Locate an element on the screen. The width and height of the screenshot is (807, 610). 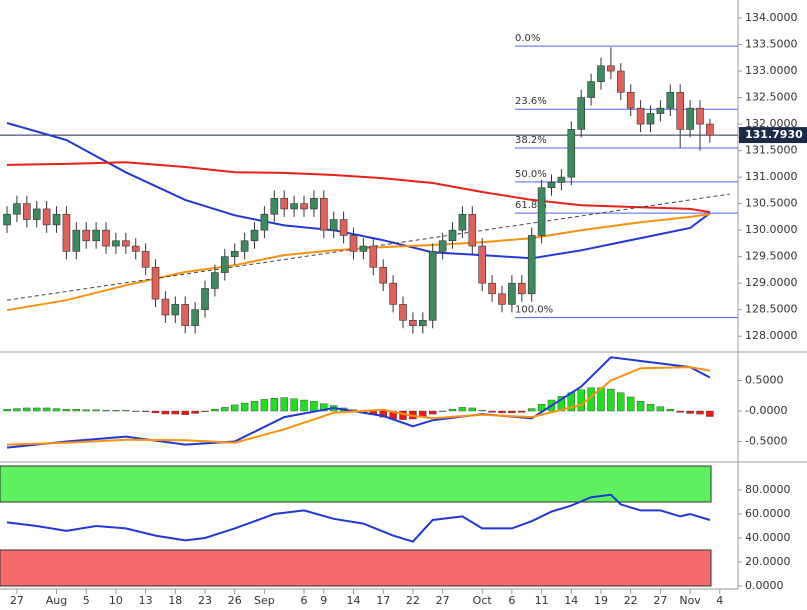
y-tick-label: 134.0000 is located at coordinates (771, 17).